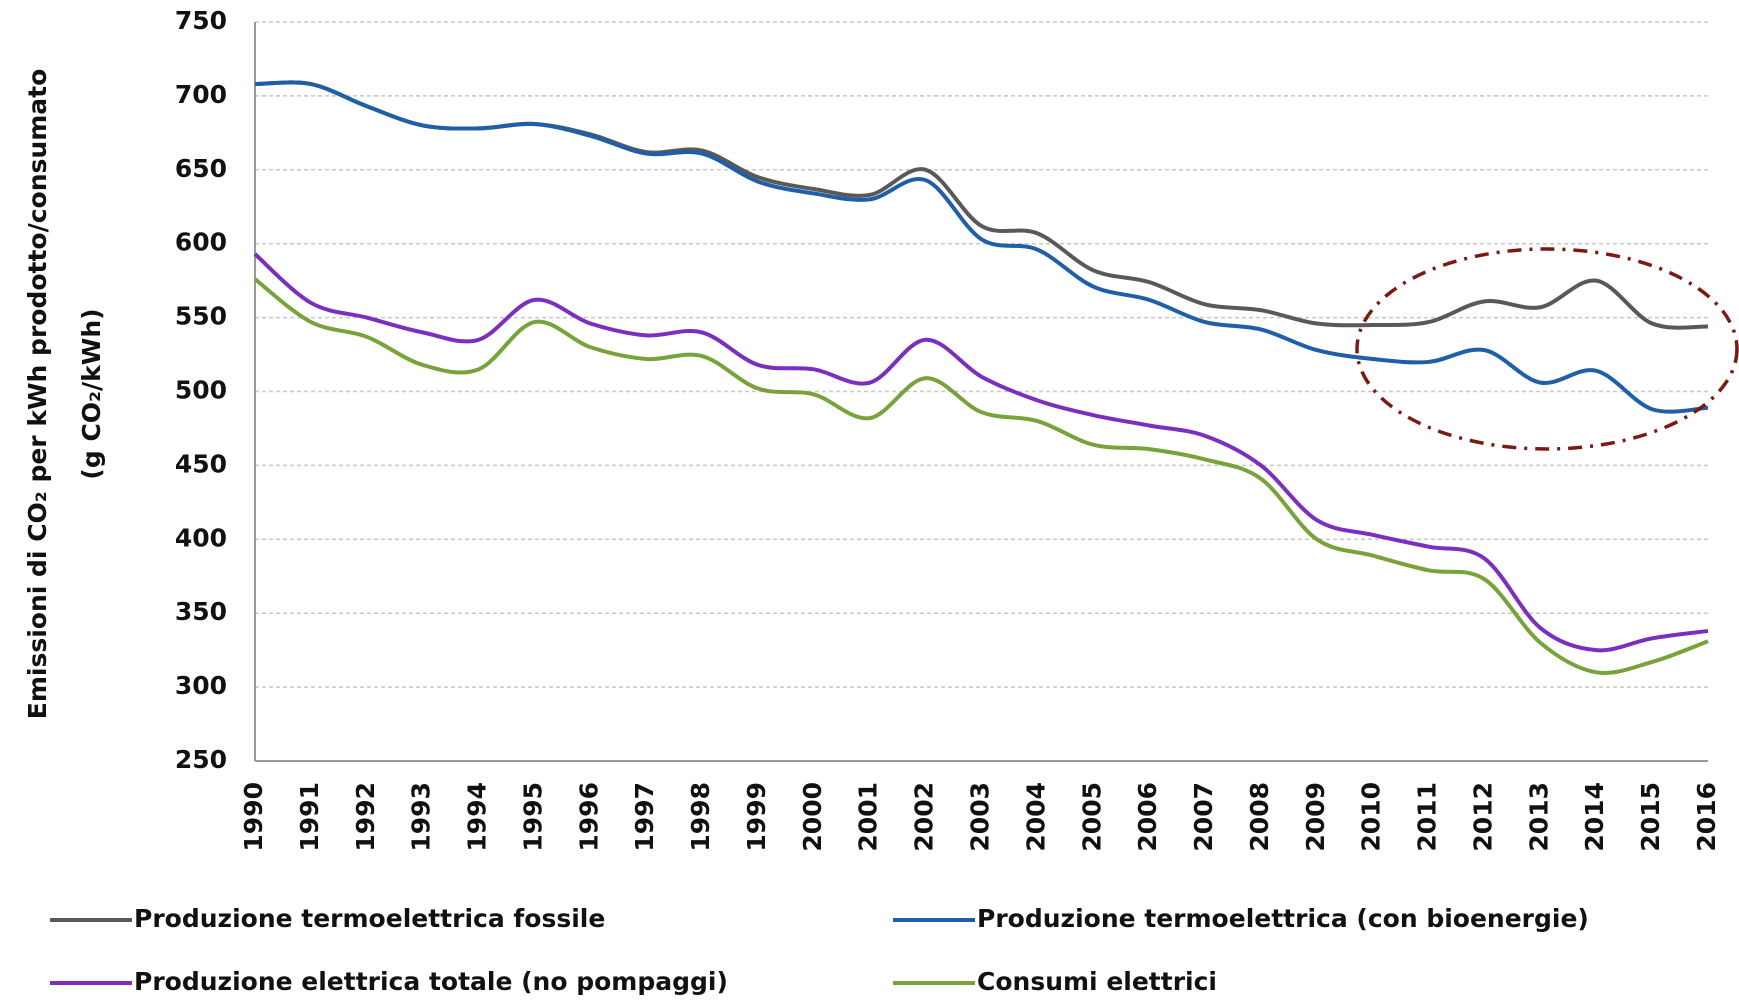 The height and width of the screenshot is (1004, 1739). Describe the element at coordinates (201, 463) in the screenshot. I see `y-tick-label: 450` at that location.